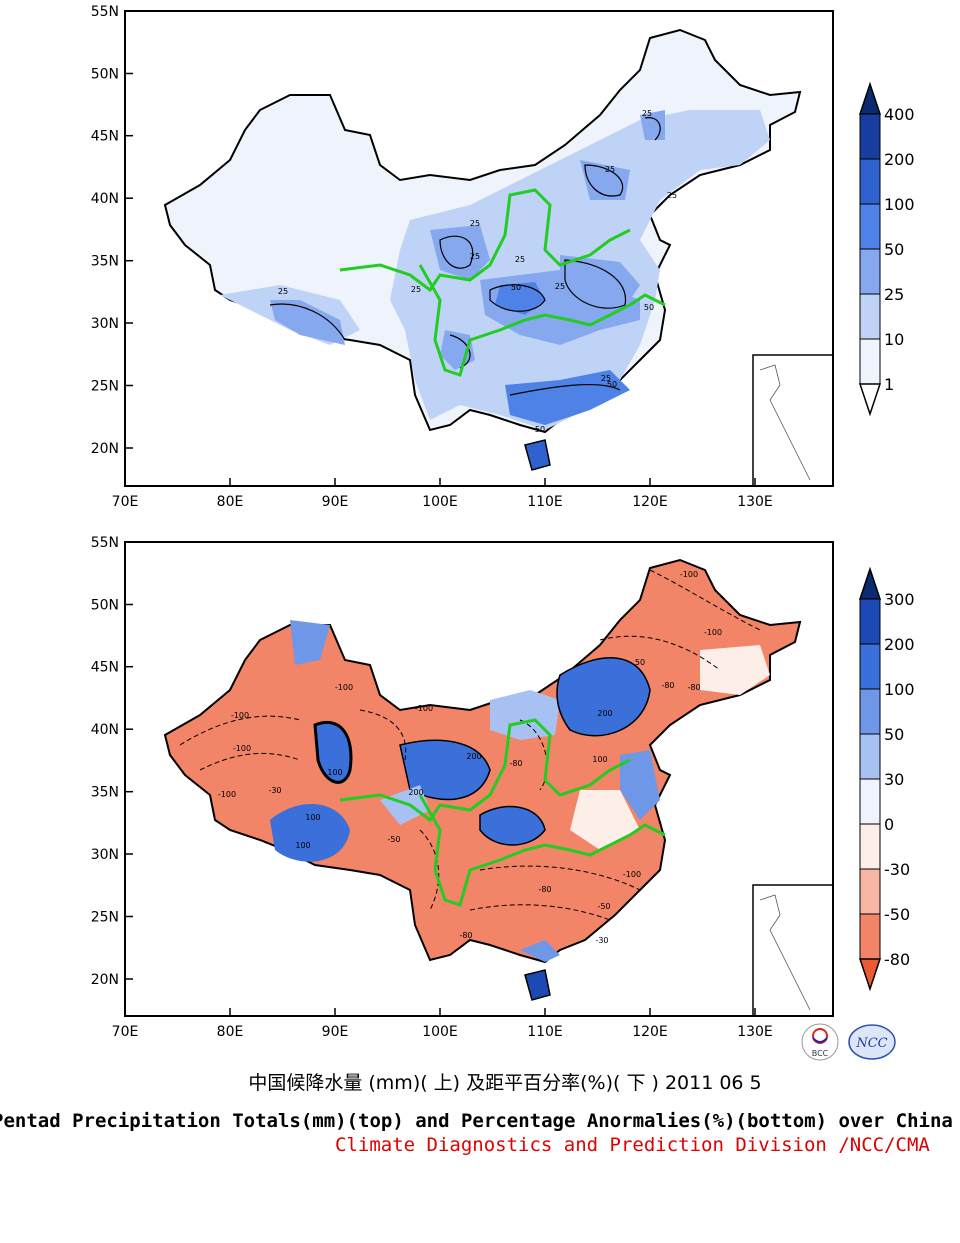 Image resolution: width=960 pixels, height=1243 pixels. What do you see at coordinates (105, 387) in the screenshot?
I see `lat-tick-label: 25N` at bounding box center [105, 387].